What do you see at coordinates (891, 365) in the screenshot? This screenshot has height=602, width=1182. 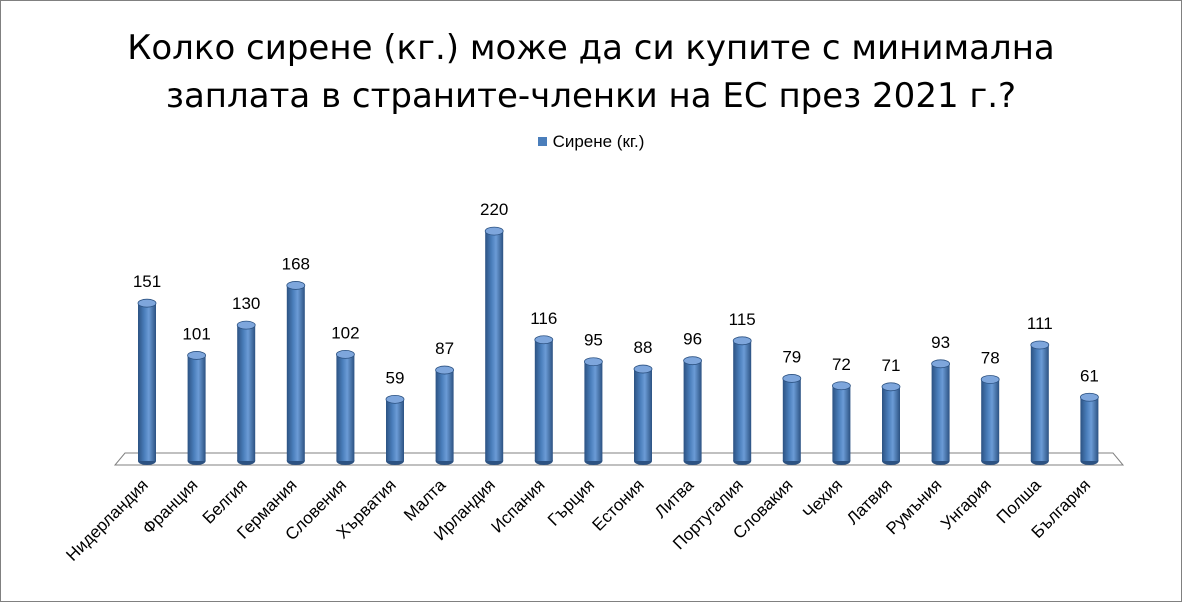 I see `data-label-16: 71` at bounding box center [891, 365].